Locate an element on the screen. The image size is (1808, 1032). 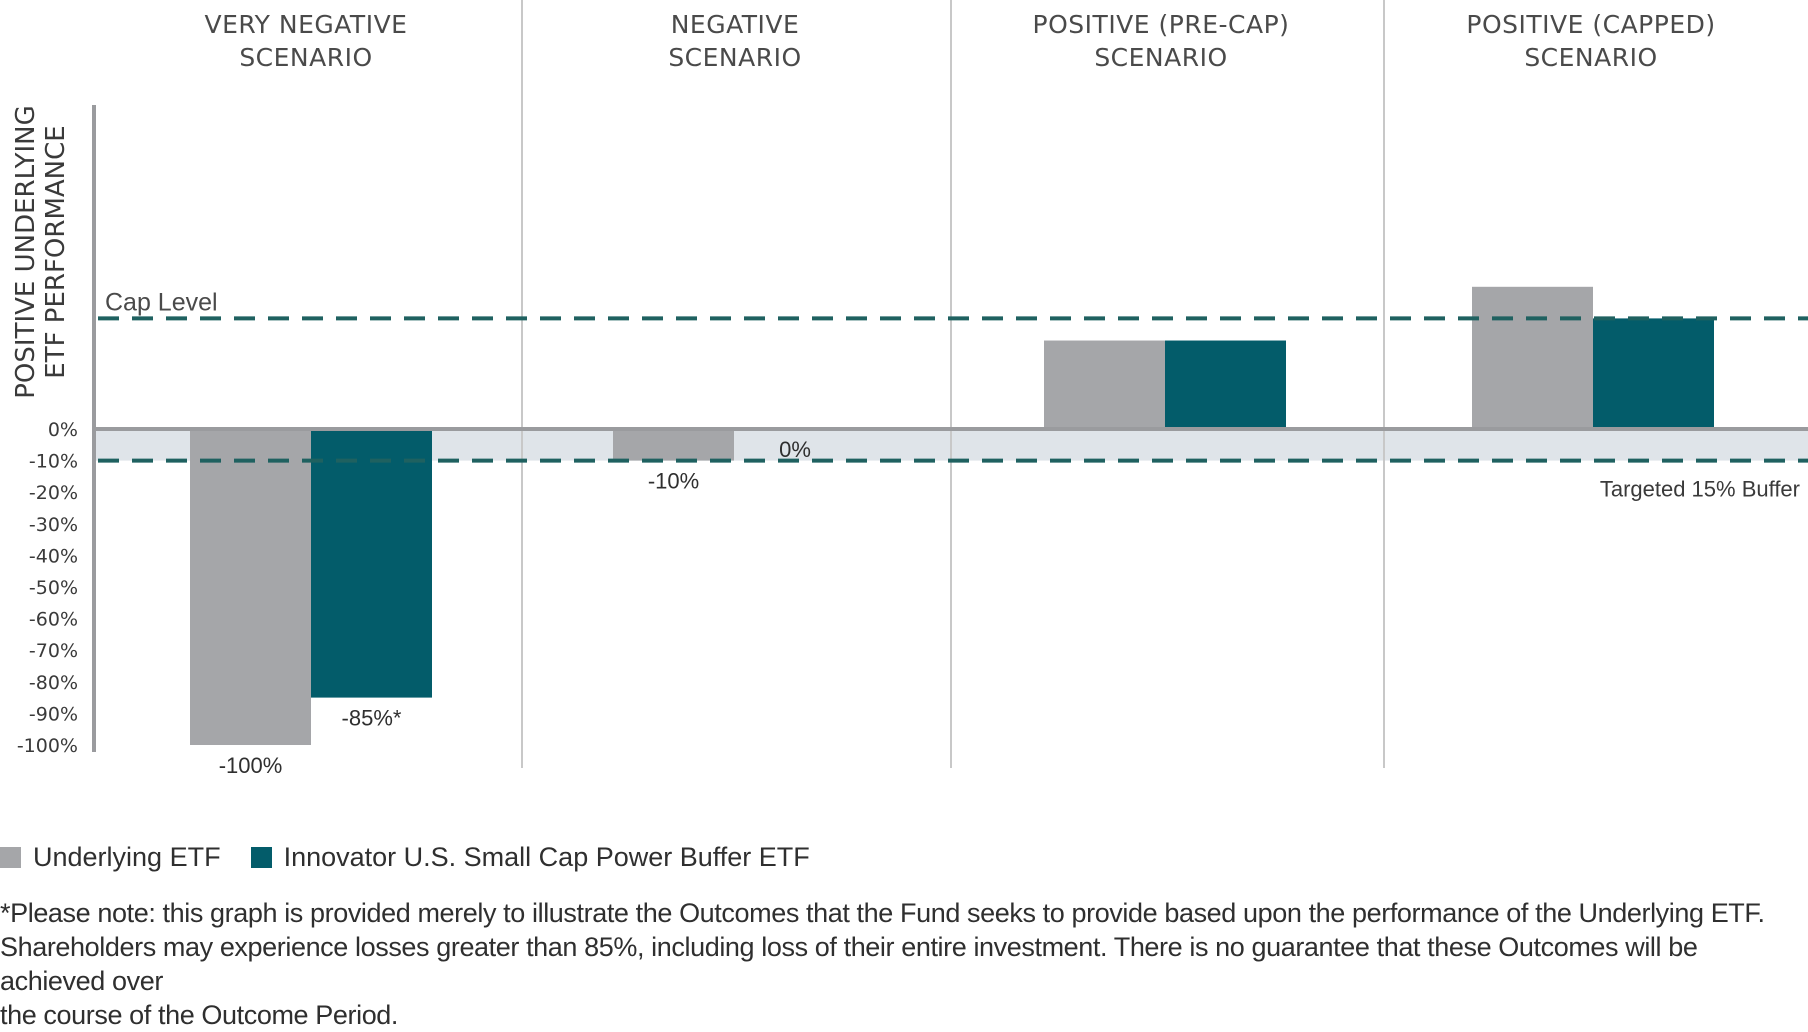
legend-label-underlying-etf: Underlying ETF is located at coordinates (127, 857).